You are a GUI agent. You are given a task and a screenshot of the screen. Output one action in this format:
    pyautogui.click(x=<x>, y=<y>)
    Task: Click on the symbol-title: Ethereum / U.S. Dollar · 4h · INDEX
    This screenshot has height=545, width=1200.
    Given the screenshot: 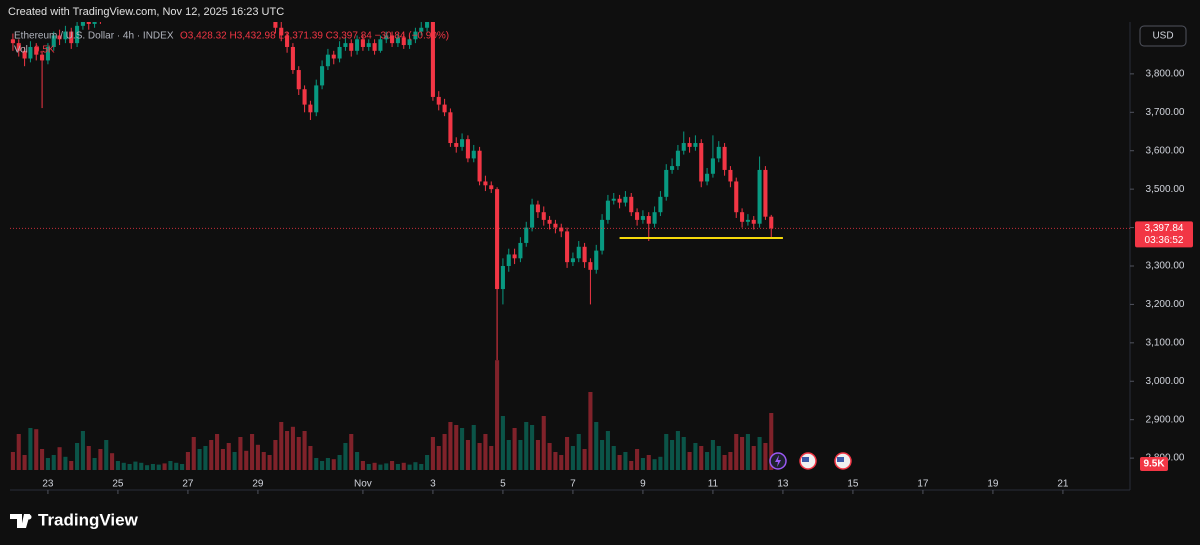 What is the action you would take?
    pyautogui.click(x=94, y=36)
    